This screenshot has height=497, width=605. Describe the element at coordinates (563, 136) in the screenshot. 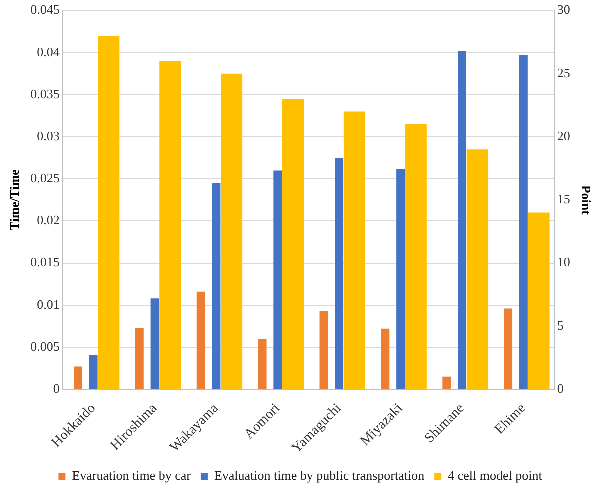

I see `y2-tick-label: 20` at that location.